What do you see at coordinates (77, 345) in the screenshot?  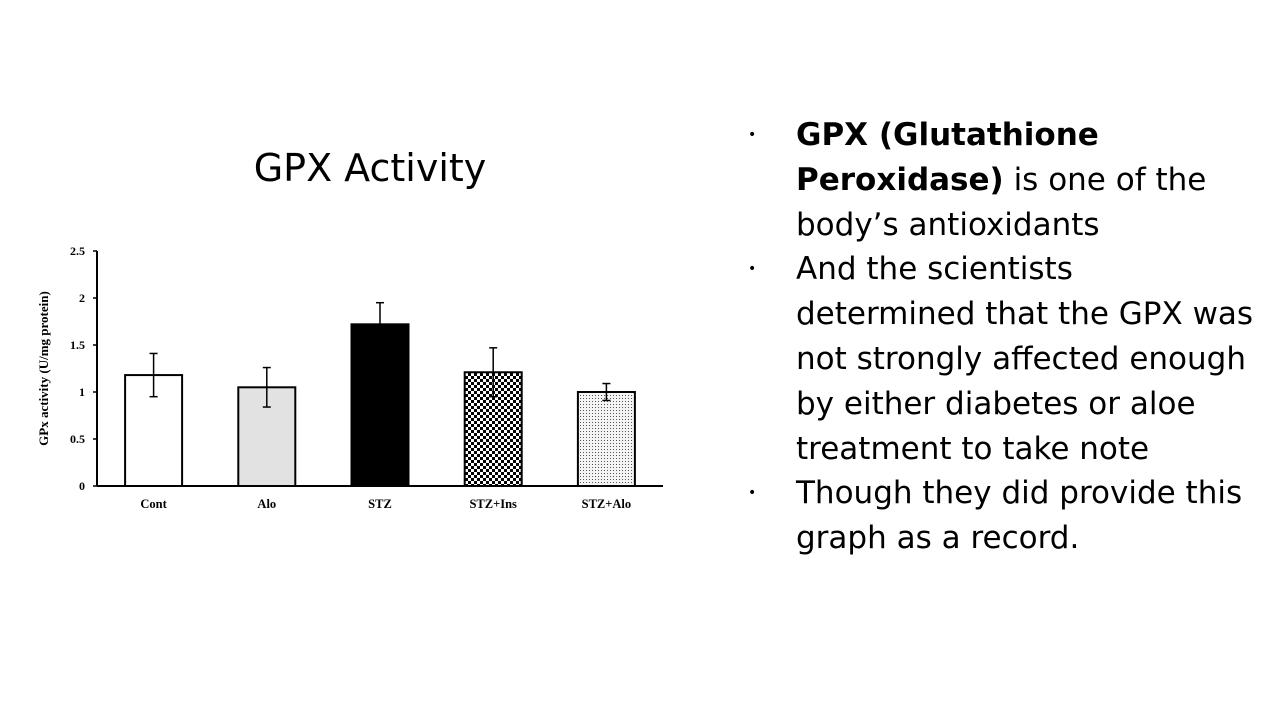 I see `y-tick-label: 1.5` at bounding box center [77, 345].